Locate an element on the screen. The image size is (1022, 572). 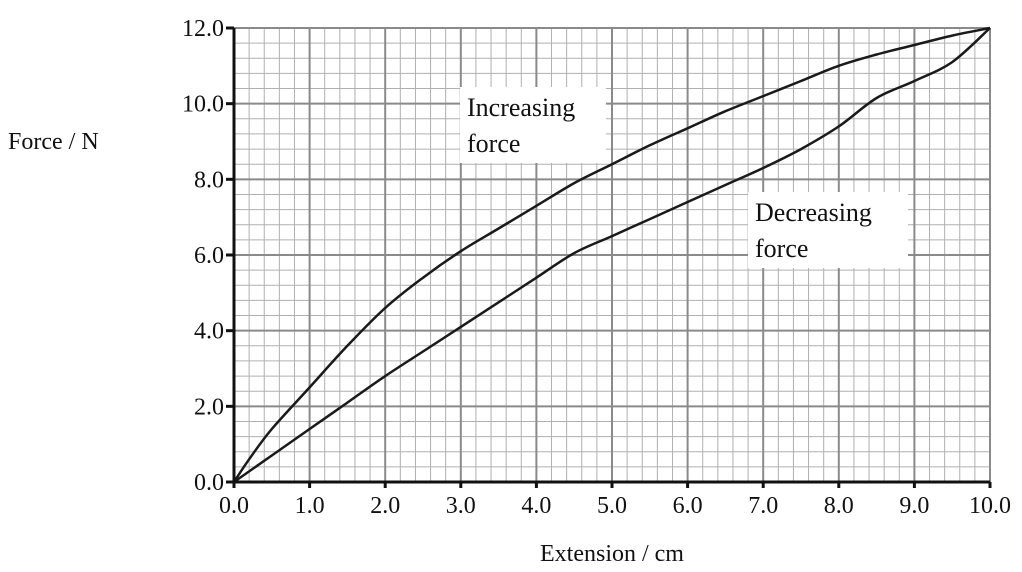
x-tick-label: 3.0 is located at coordinates (461, 506).